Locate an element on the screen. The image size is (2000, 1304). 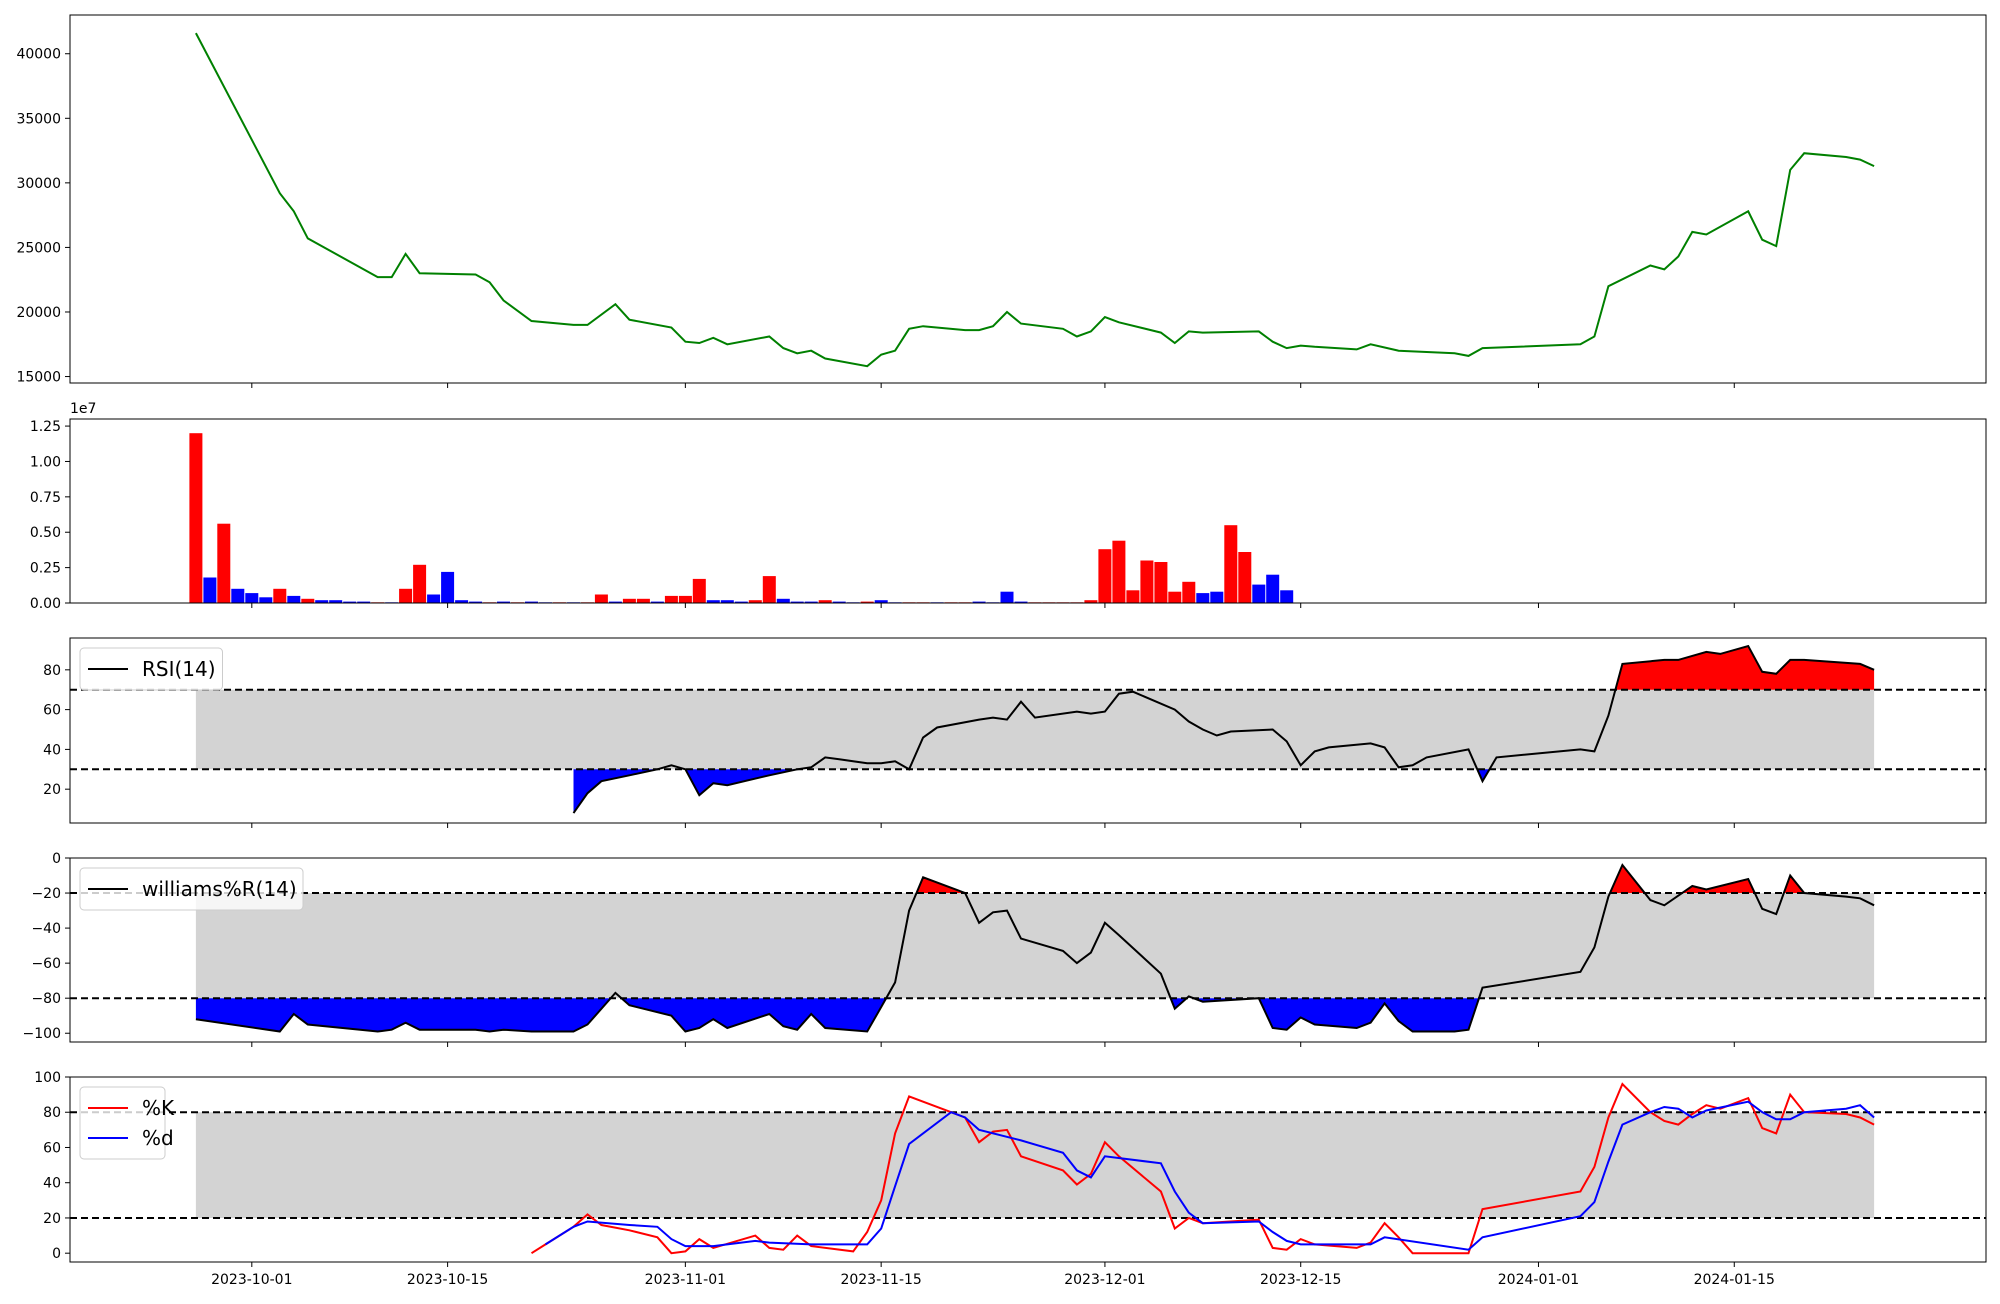
y-tick-label: 60 is located at coordinates (52, 711).